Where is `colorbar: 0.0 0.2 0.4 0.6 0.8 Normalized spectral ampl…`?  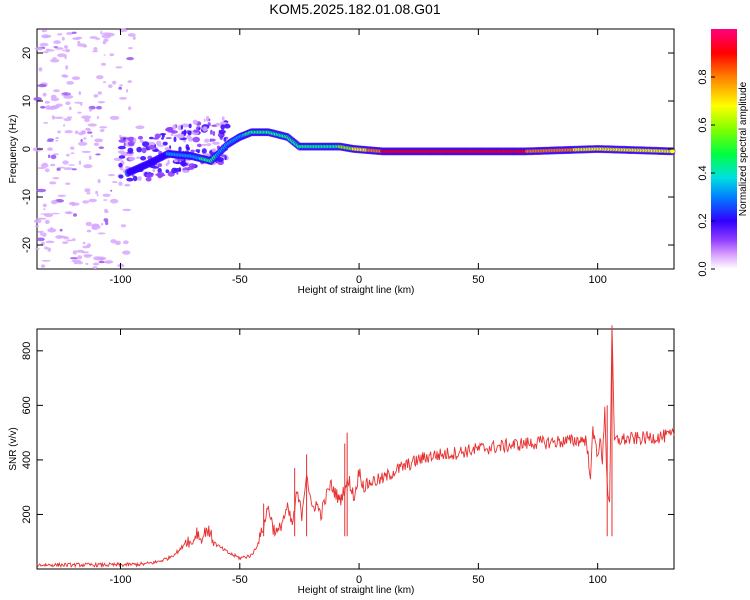 colorbar: 0.0 0.2 0.4 0.6 0.8 Normalized spectral ampl… is located at coordinates (723, 153).